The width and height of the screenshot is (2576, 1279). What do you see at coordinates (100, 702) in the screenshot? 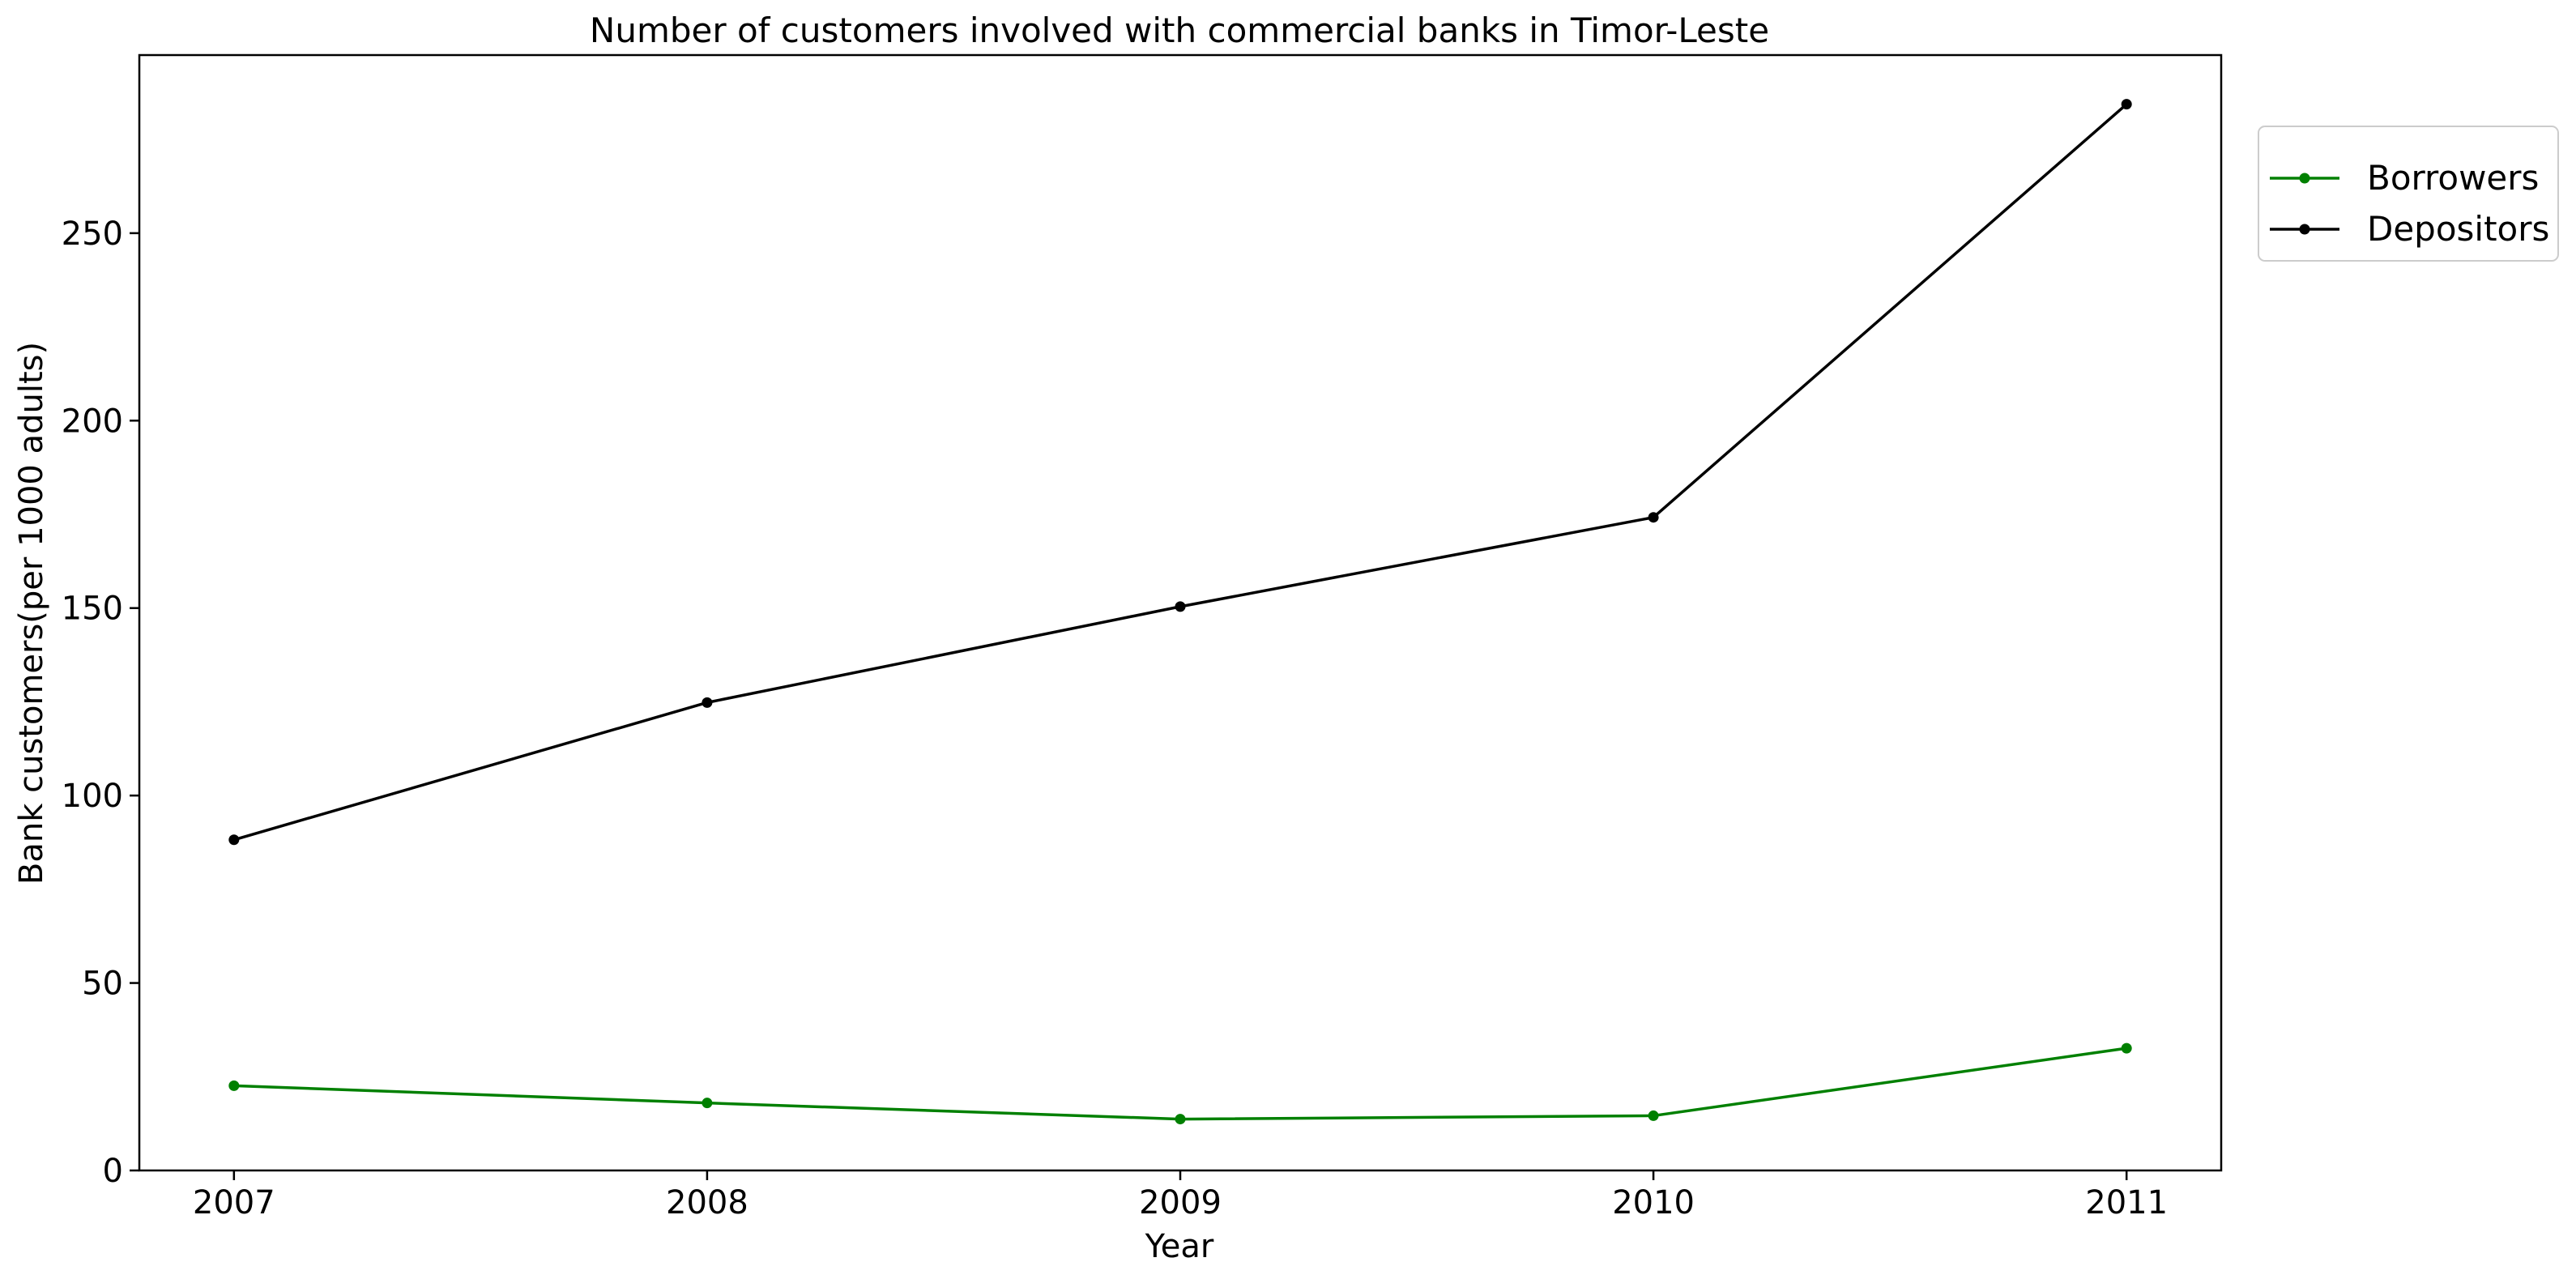
I see `y-axis: 0 50 100 150 200 250` at bounding box center [100, 702].